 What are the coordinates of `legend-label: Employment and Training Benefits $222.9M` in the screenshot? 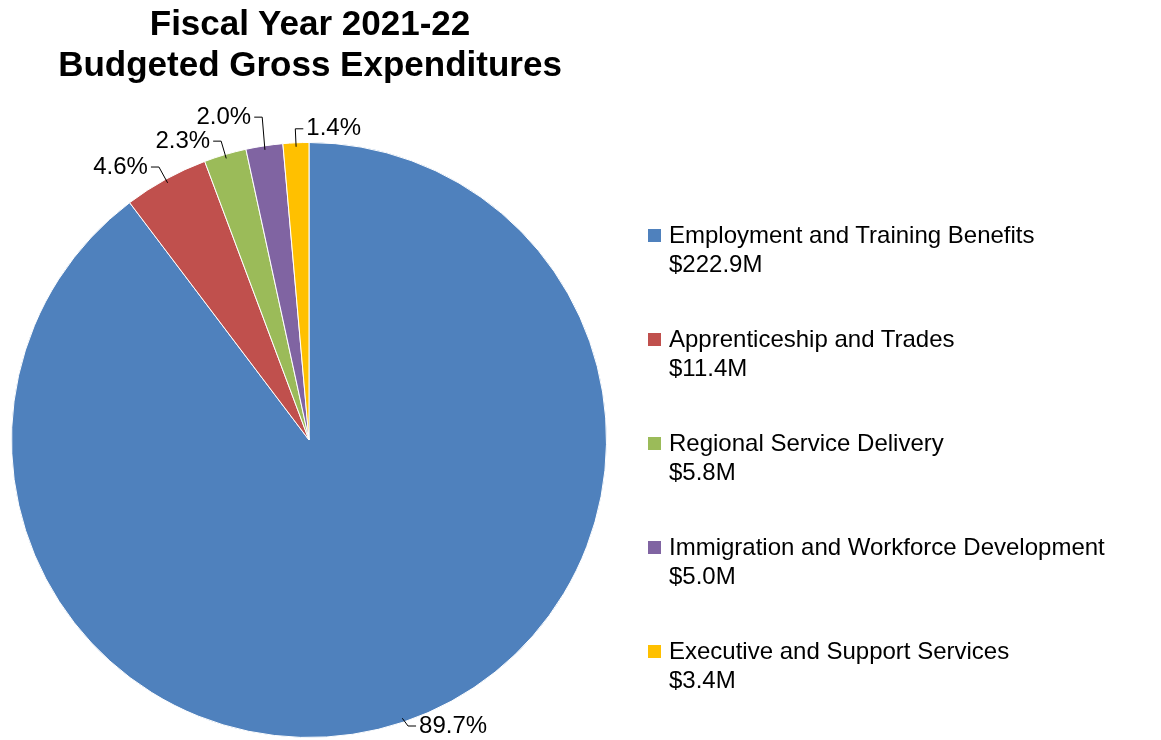 It's located at (852, 249).